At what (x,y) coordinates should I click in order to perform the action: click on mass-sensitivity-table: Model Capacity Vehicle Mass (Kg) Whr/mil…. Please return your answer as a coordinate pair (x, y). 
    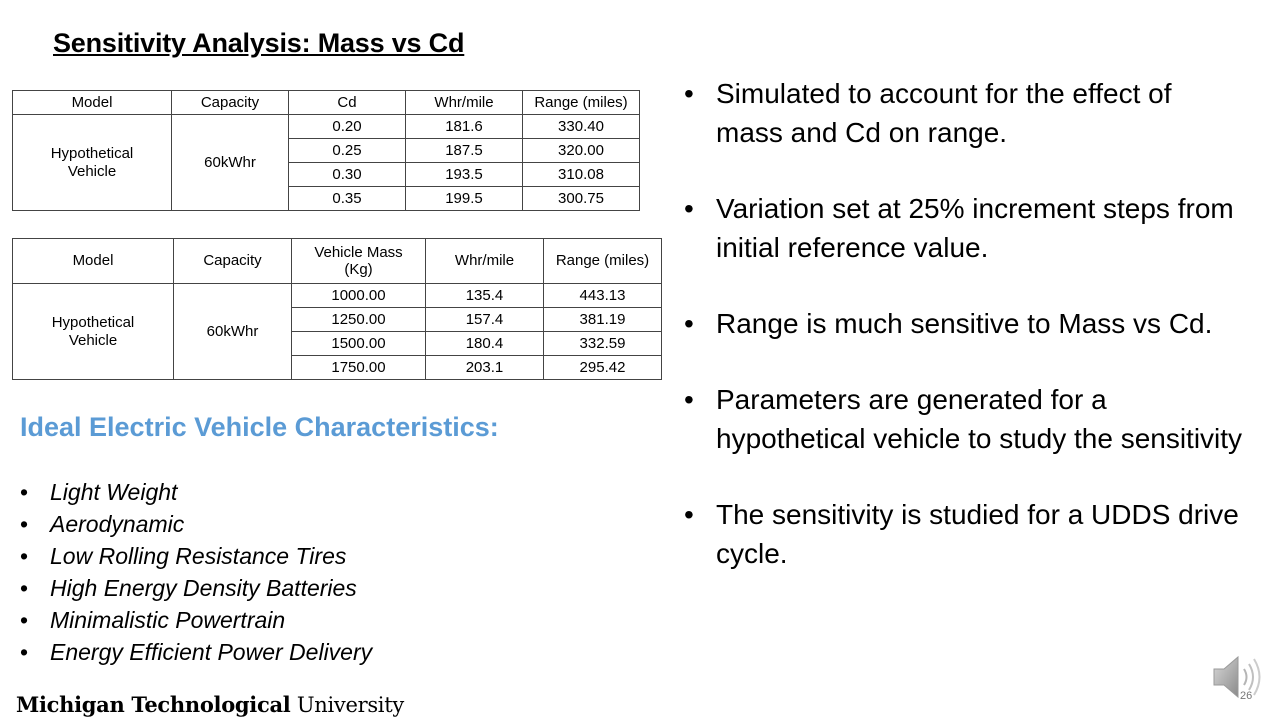
    Looking at the image, I should click on (337, 309).